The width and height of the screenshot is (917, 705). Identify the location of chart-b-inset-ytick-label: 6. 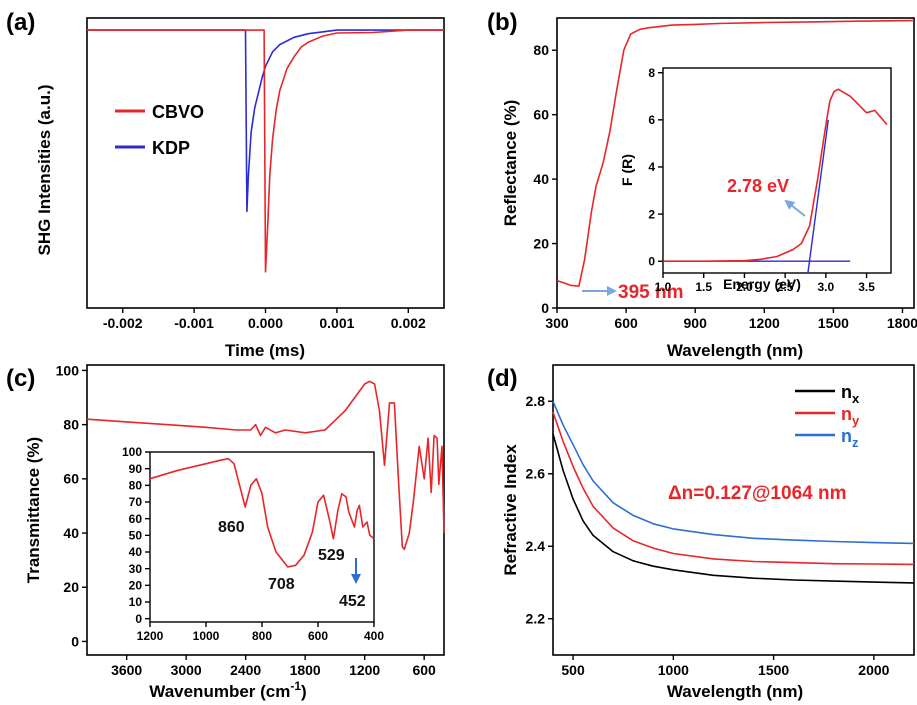
(651, 120).